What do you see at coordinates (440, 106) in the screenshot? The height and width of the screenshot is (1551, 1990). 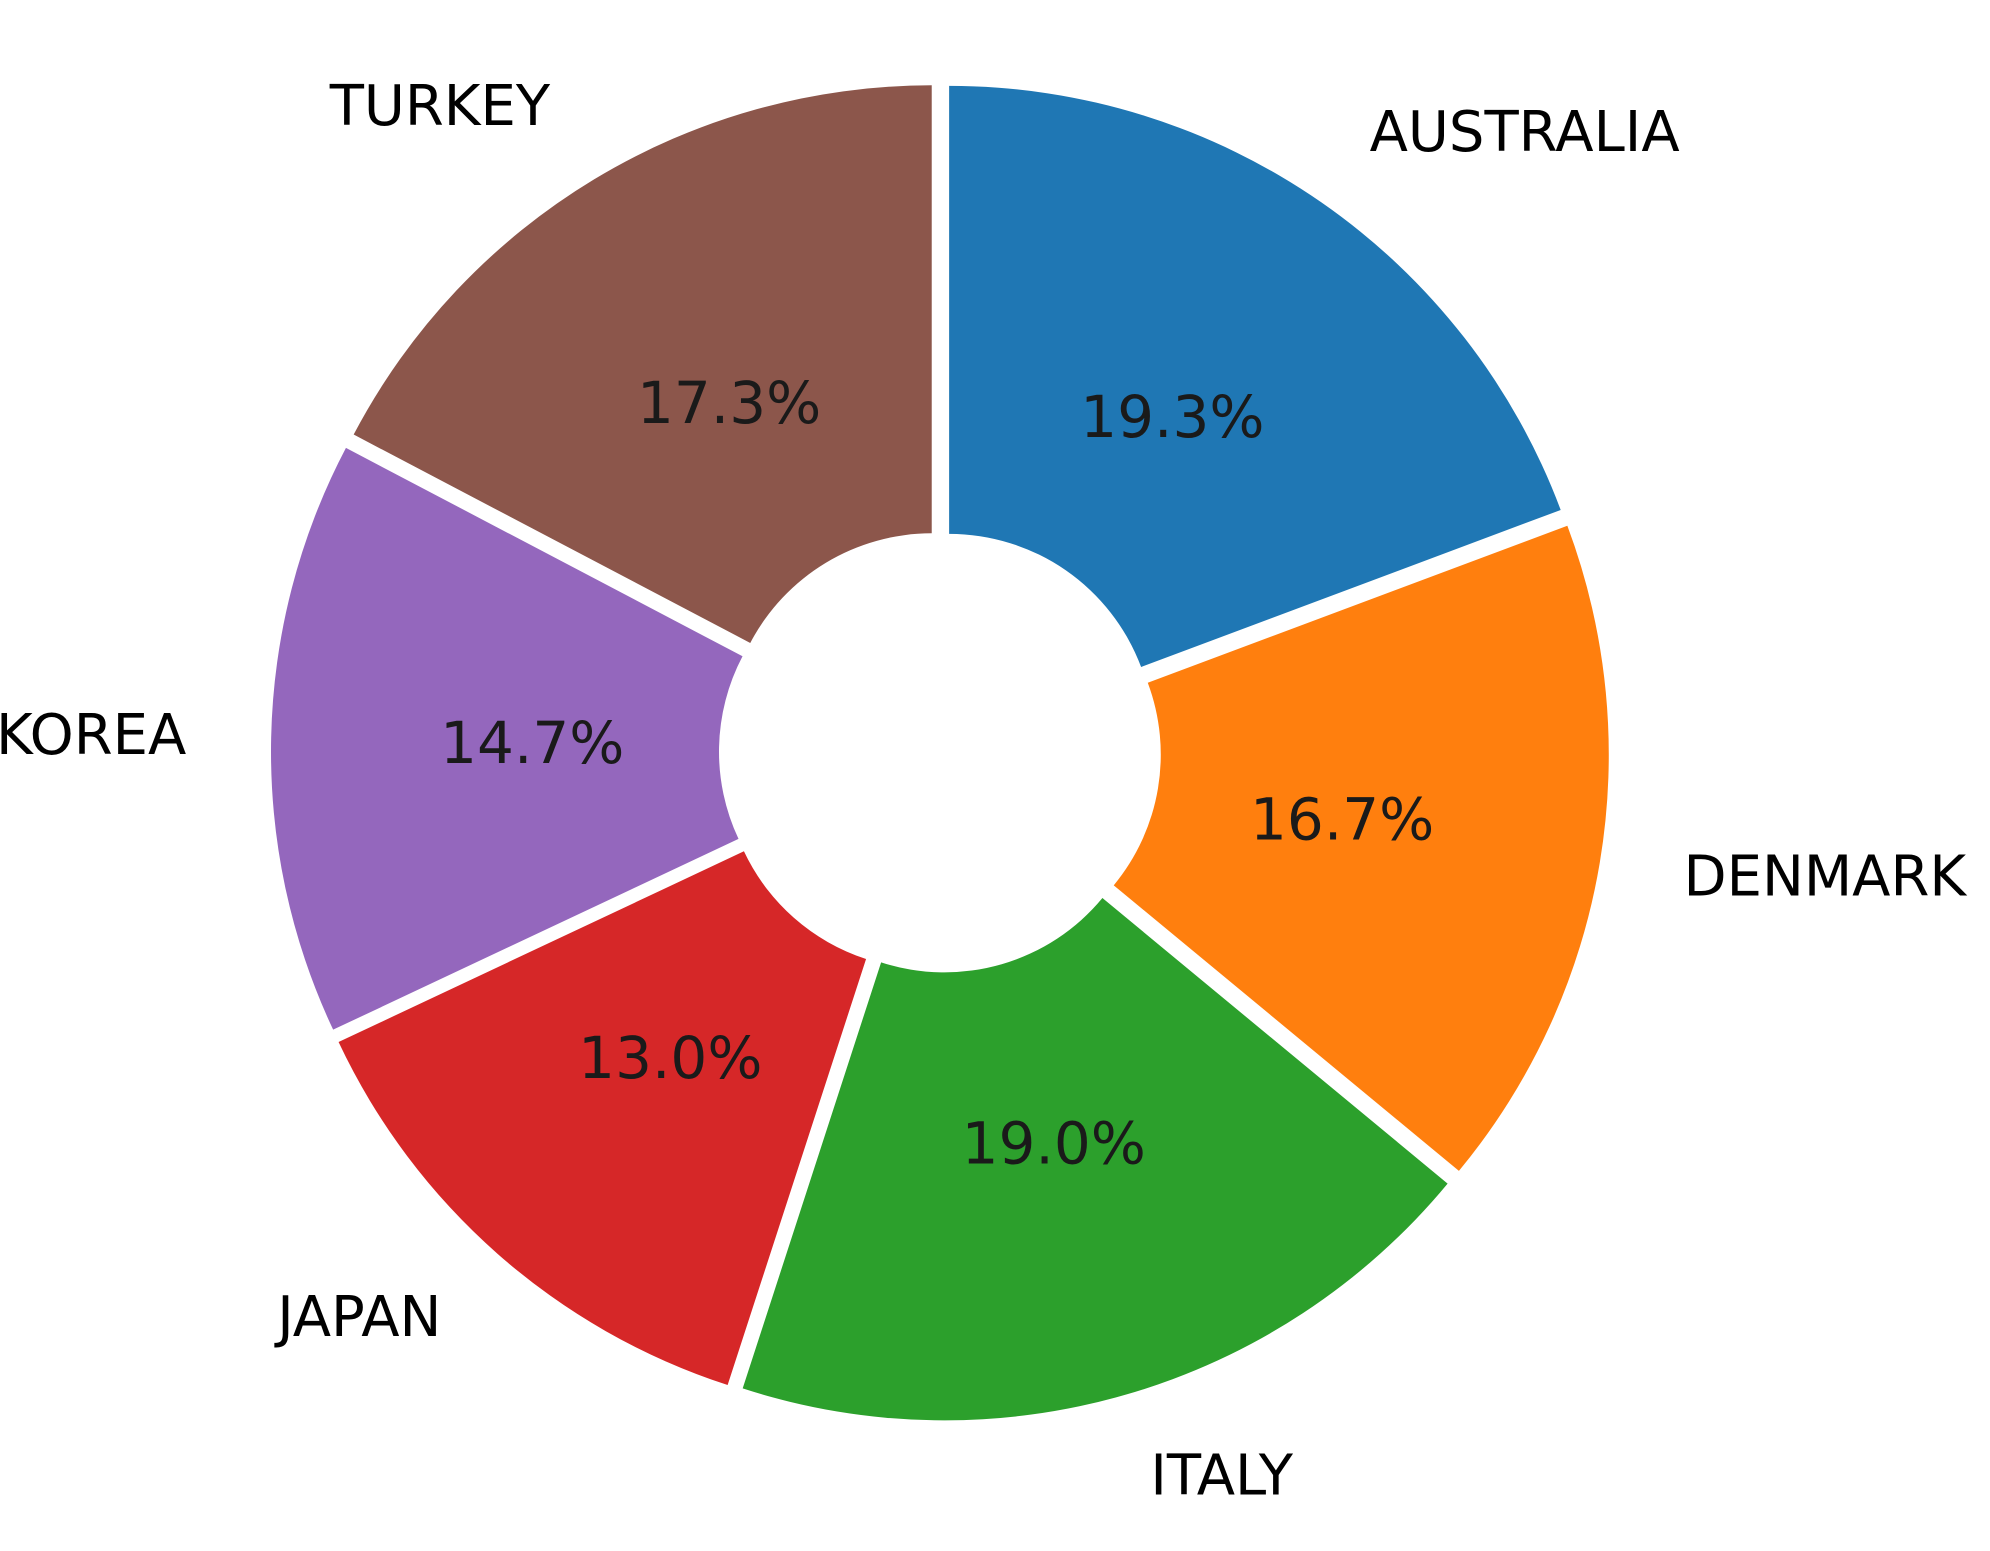 I see `category-label-turkey: TURKEY` at bounding box center [440, 106].